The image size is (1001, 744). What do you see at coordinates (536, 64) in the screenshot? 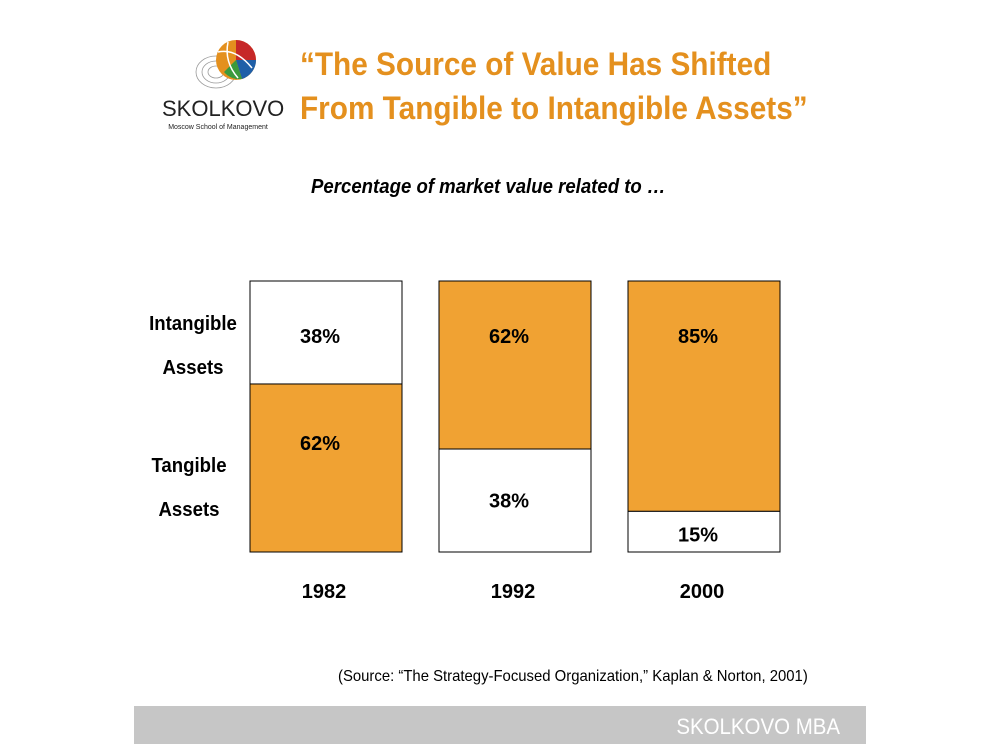
I see `title-line-1: “The Source of Value Has Shifted` at bounding box center [536, 64].